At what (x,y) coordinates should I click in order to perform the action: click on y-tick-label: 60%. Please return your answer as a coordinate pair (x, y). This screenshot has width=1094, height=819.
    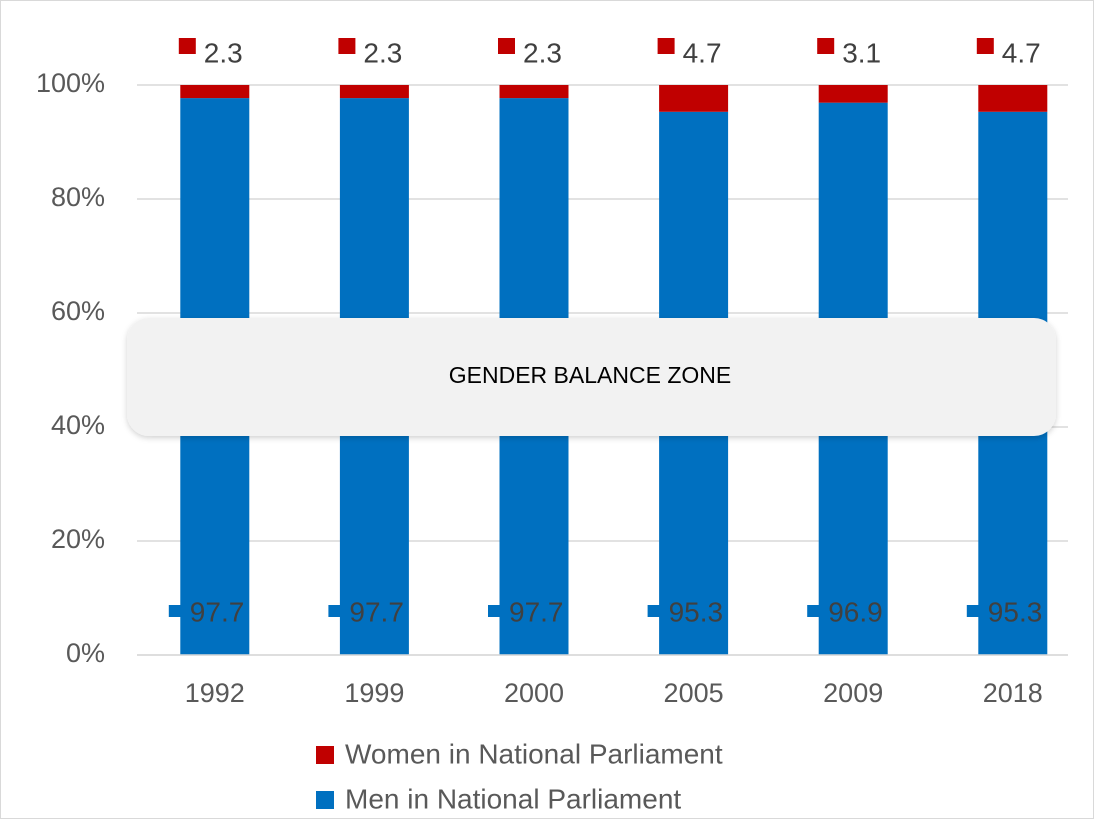
    Looking at the image, I should click on (78, 311).